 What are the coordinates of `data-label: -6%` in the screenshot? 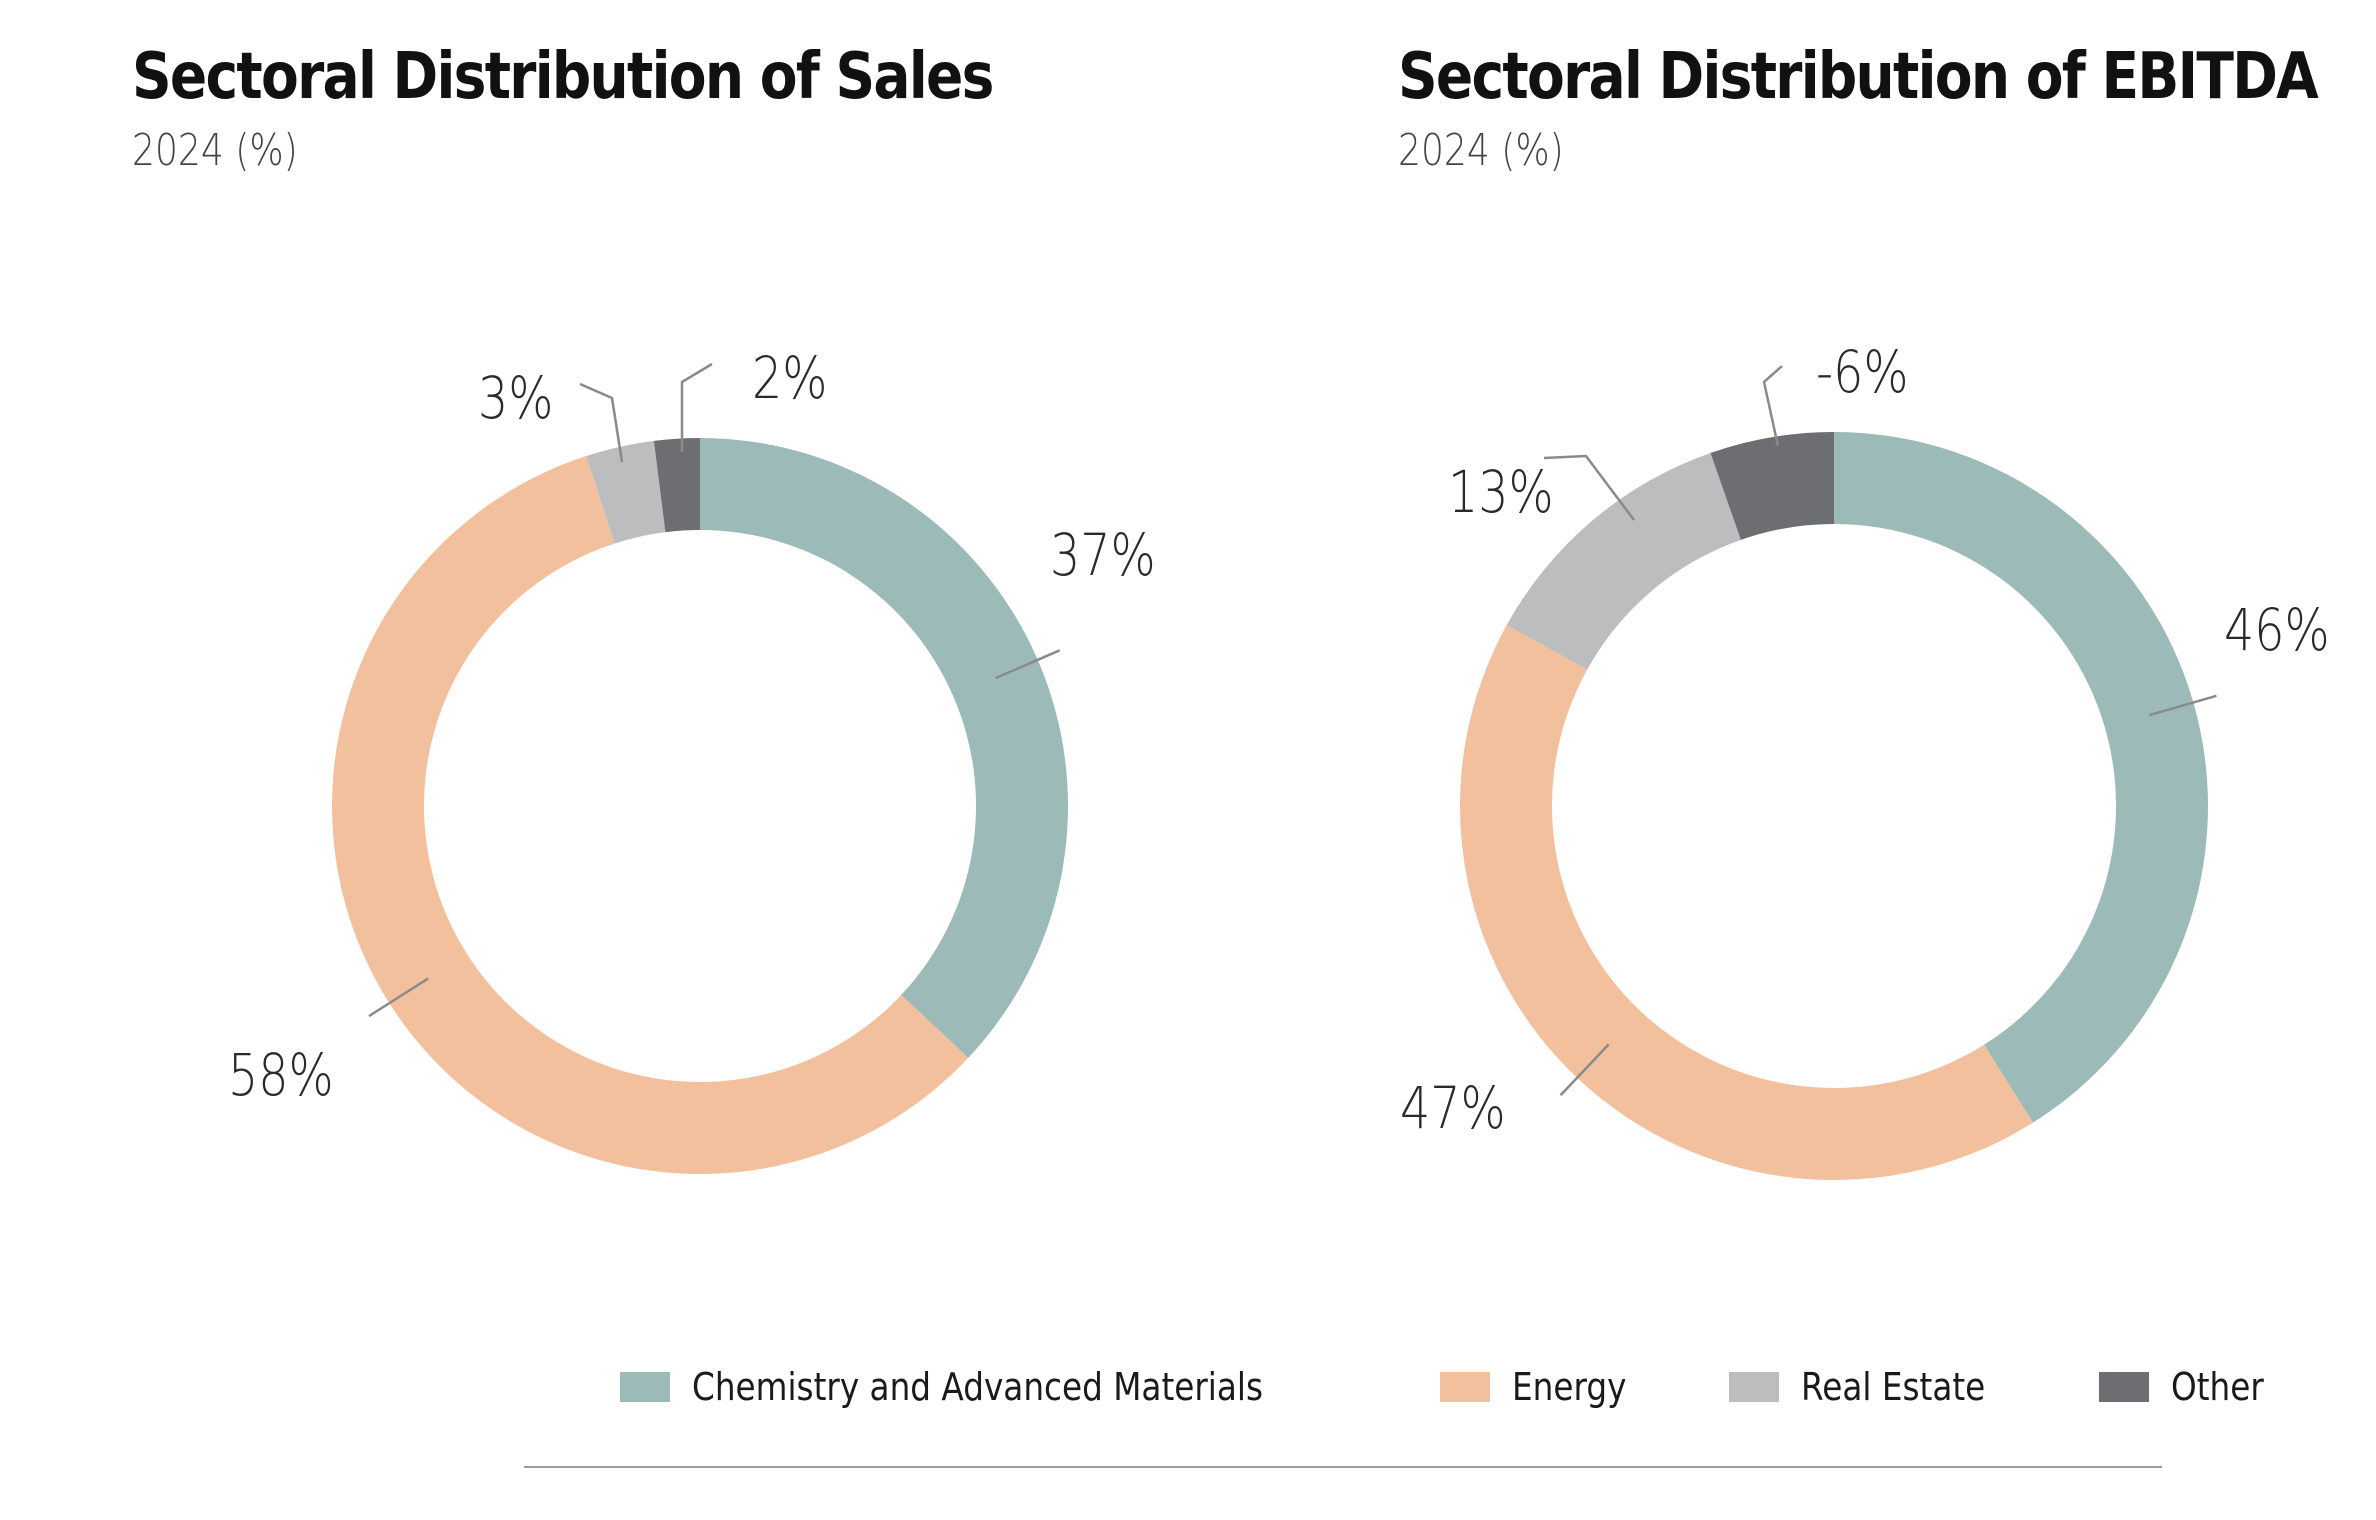 It's located at (1862, 372).